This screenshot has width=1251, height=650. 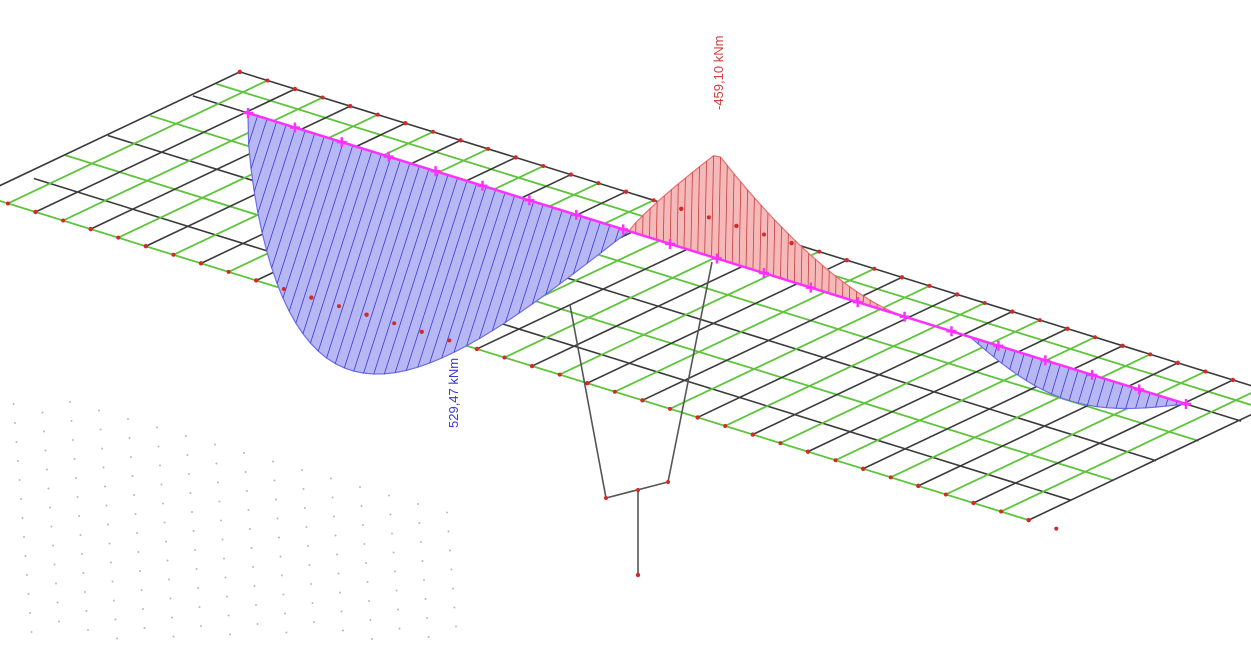 What do you see at coordinates (120, 133) in the screenshot?
I see `deck-transverse-member` at bounding box center [120, 133].